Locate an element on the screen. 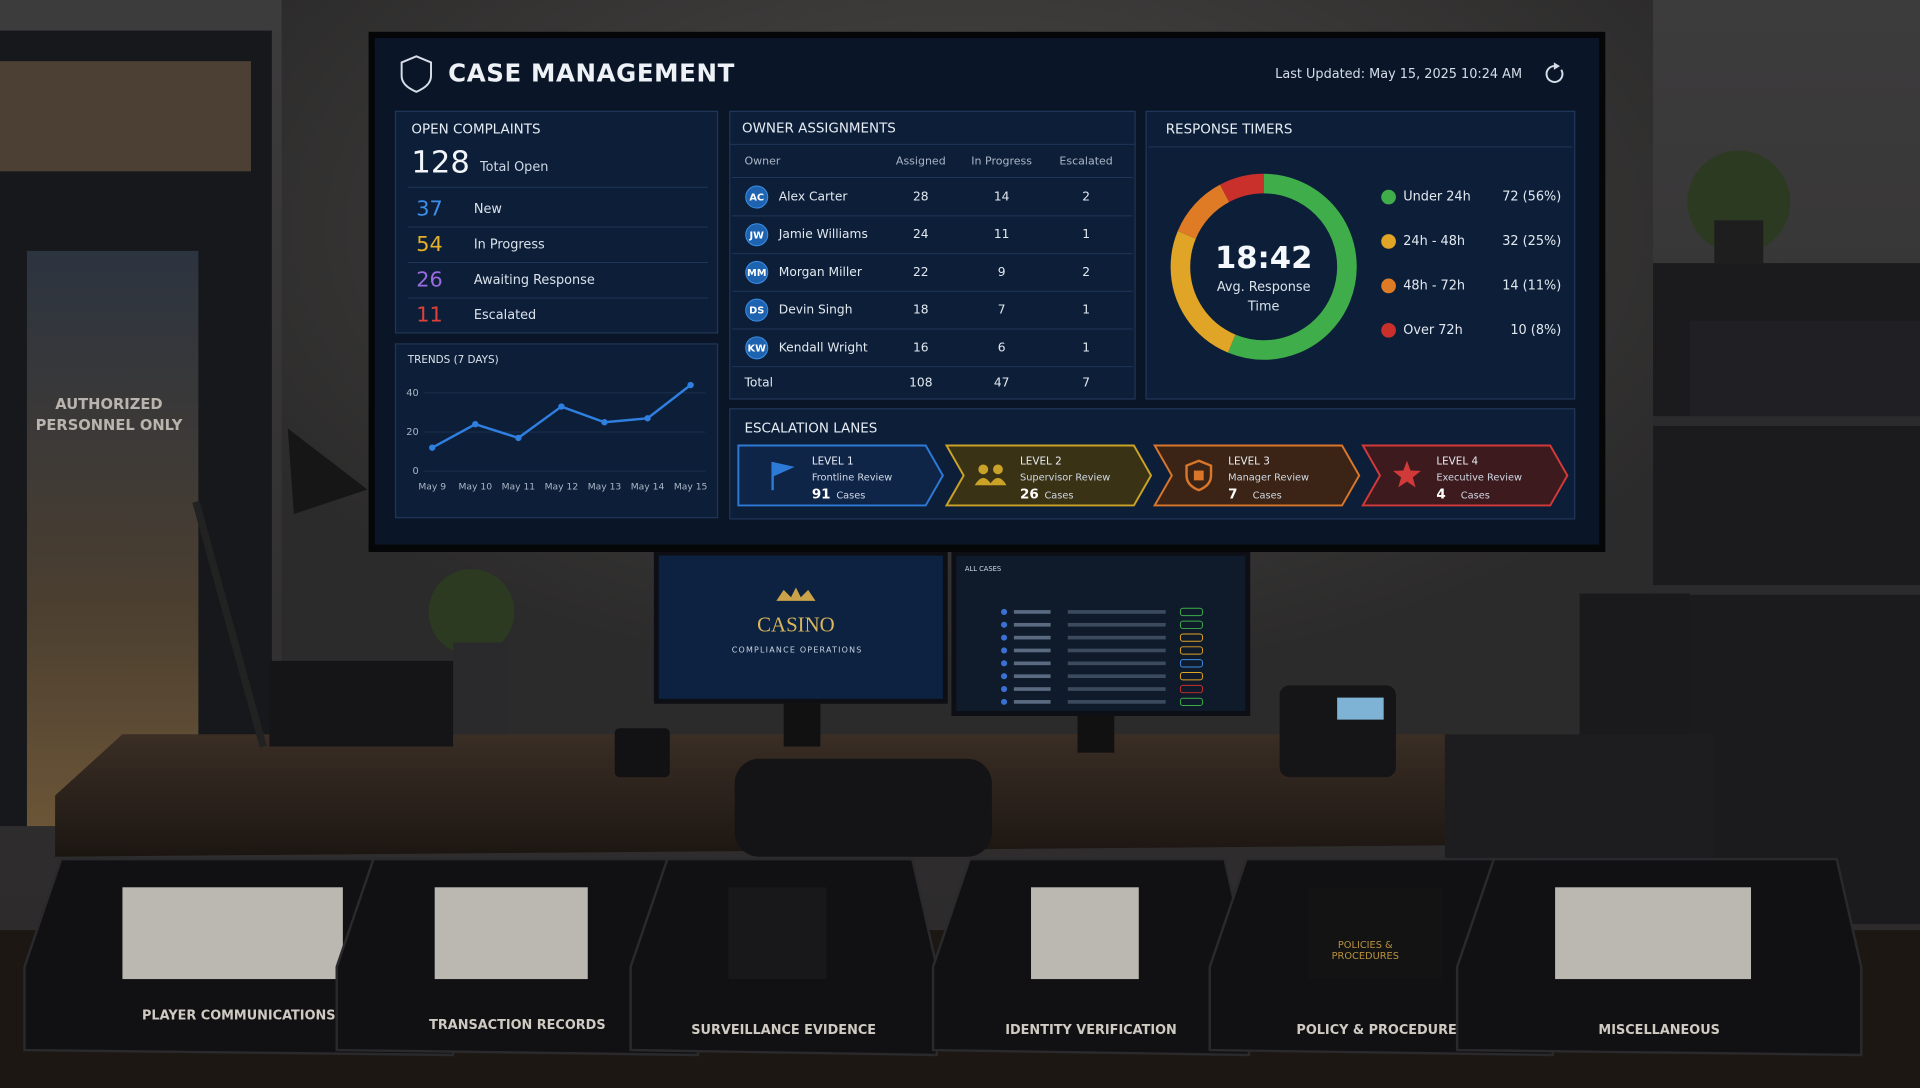 Image resolution: width=1920 pixels, height=1088 pixels. binder-text: PROCEDURES is located at coordinates (1365, 956).